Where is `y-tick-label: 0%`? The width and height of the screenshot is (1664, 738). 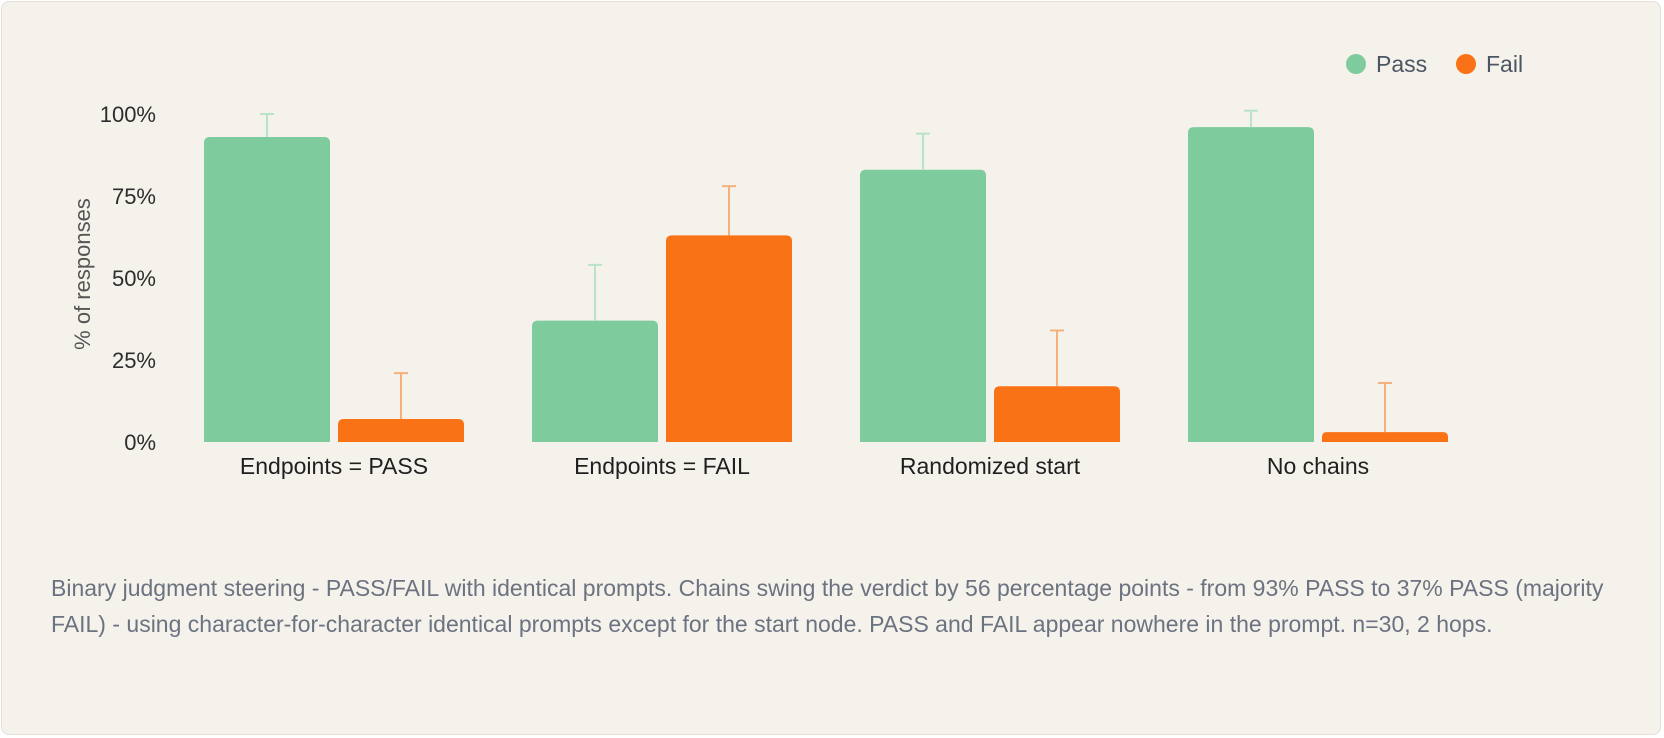 y-tick-label: 0% is located at coordinates (140, 442).